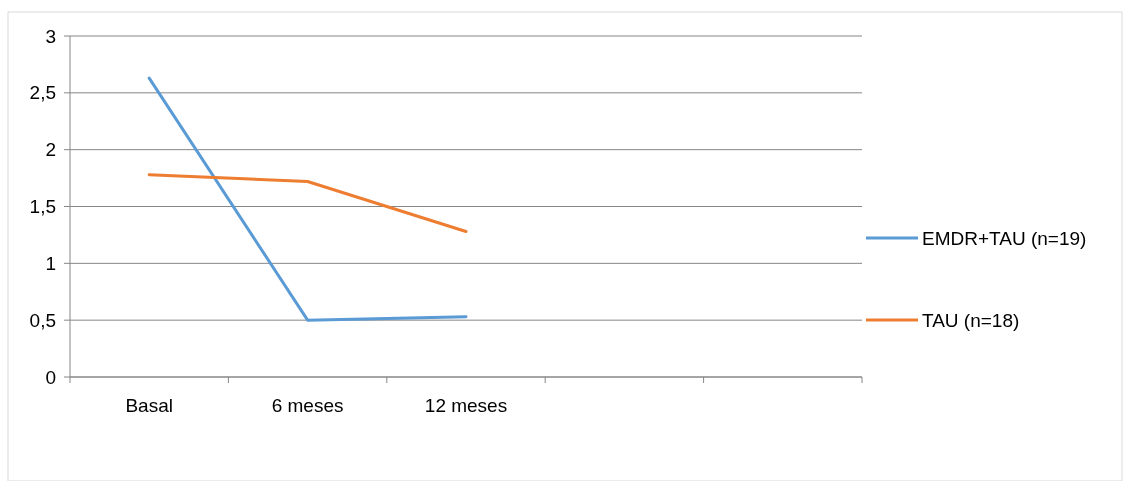 This screenshot has width=1130, height=481. What do you see at coordinates (42, 207) in the screenshot?
I see `y-tick-label: 1,5` at bounding box center [42, 207].